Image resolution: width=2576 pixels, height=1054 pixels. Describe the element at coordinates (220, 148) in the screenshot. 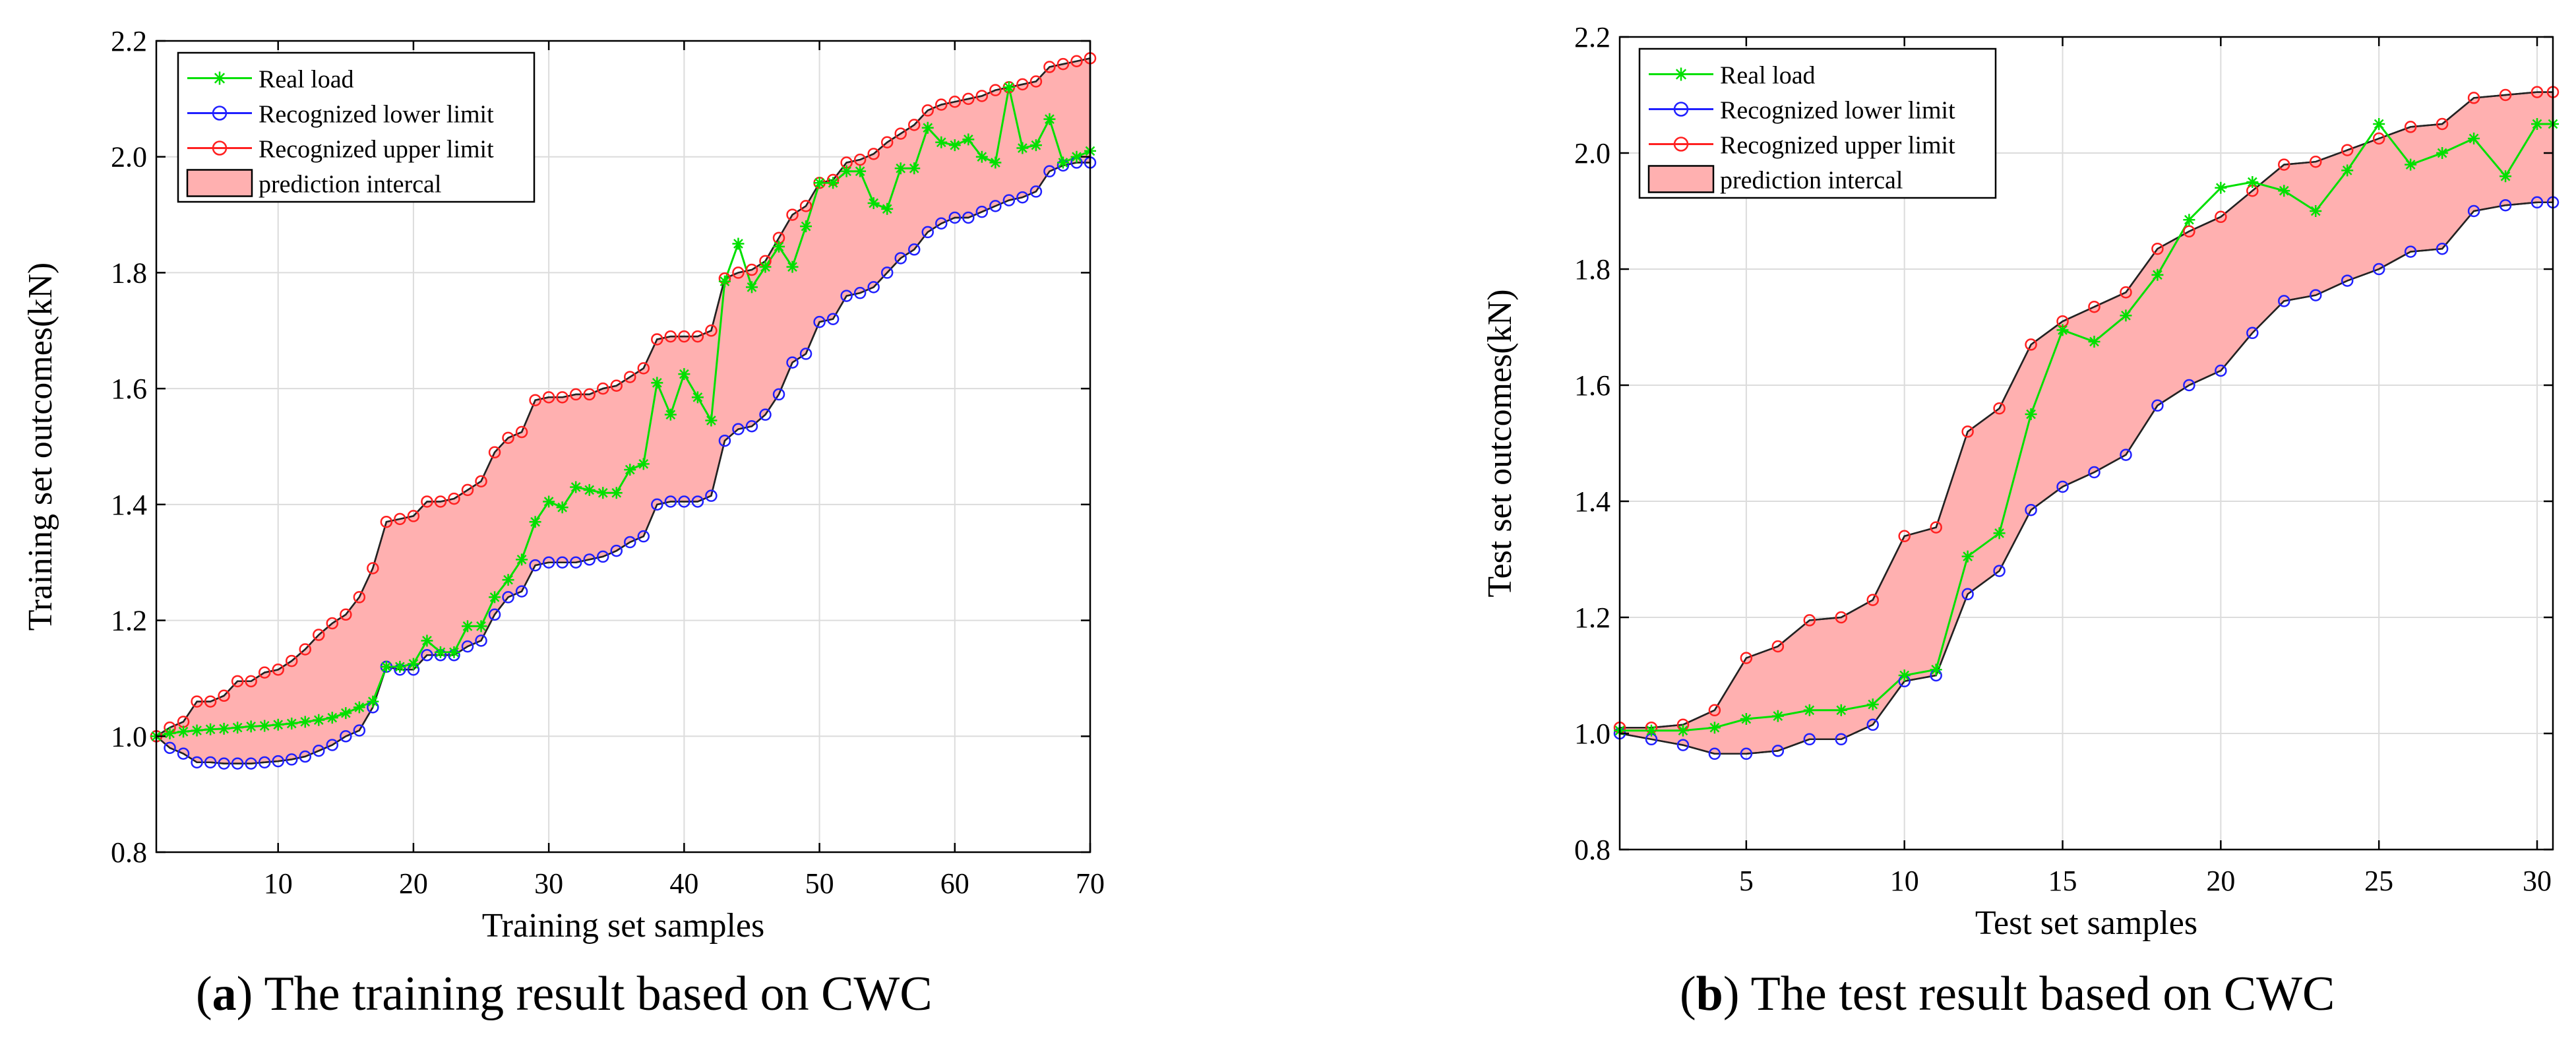

I see `legend-upper-limit-marker` at that location.